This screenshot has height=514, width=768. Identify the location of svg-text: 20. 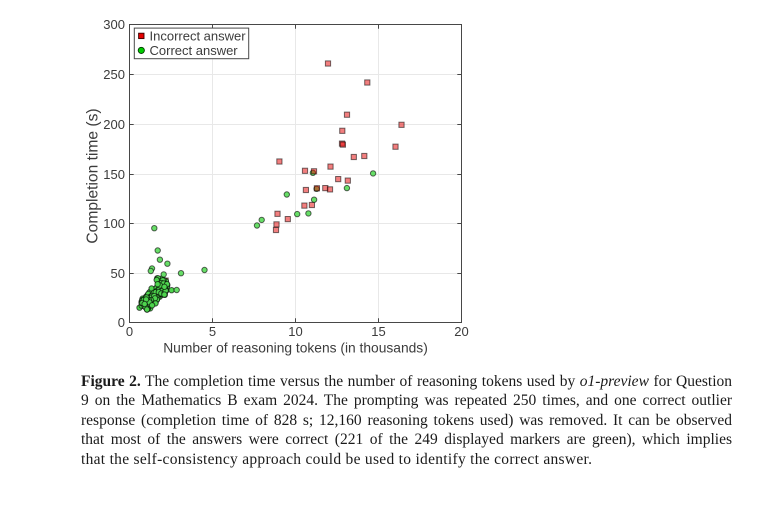
(461, 331).